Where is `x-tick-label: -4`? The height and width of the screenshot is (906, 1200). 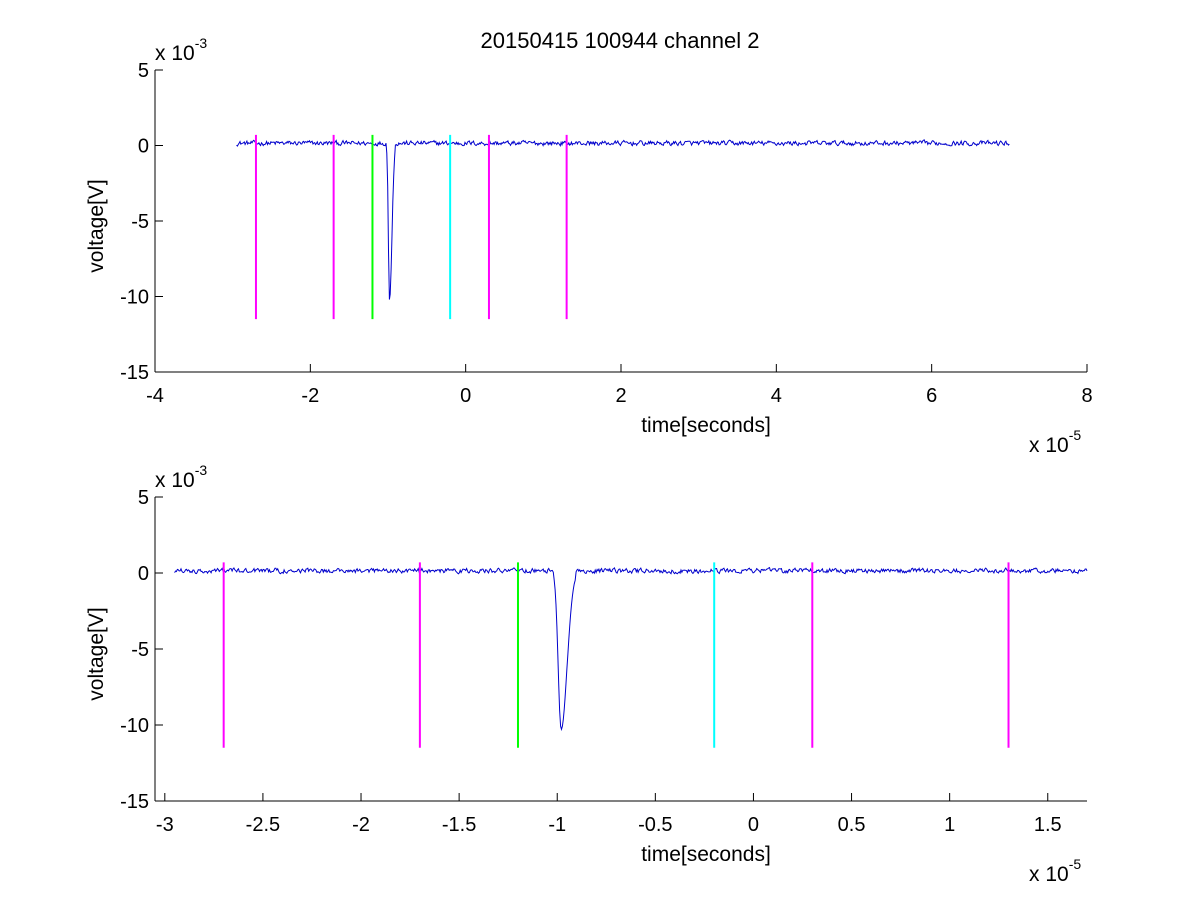
x-tick-label: -4 is located at coordinates (155, 396).